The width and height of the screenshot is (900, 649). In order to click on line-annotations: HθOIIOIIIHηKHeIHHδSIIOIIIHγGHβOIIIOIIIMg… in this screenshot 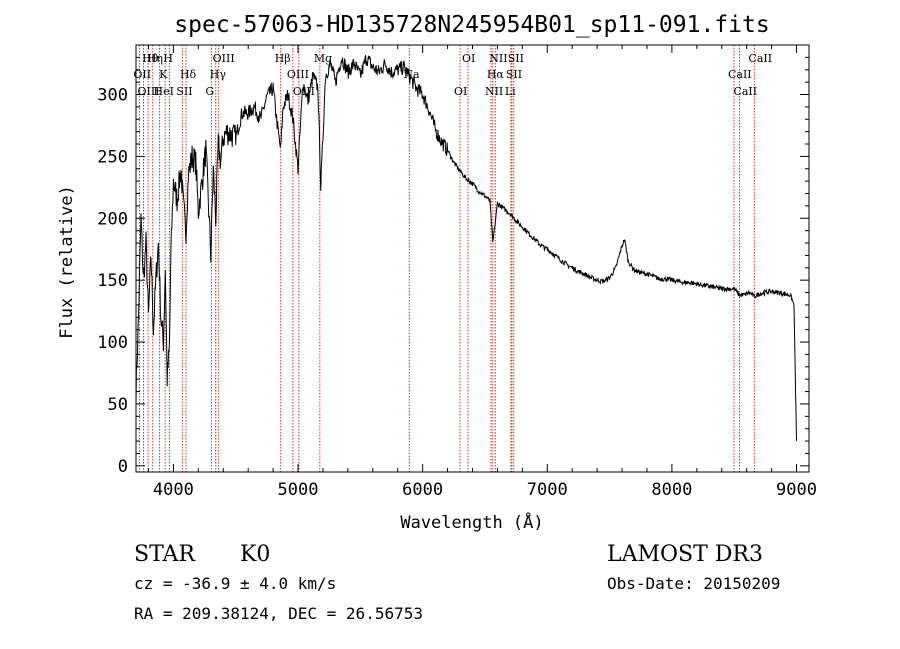, I will do `click(452, 75)`.